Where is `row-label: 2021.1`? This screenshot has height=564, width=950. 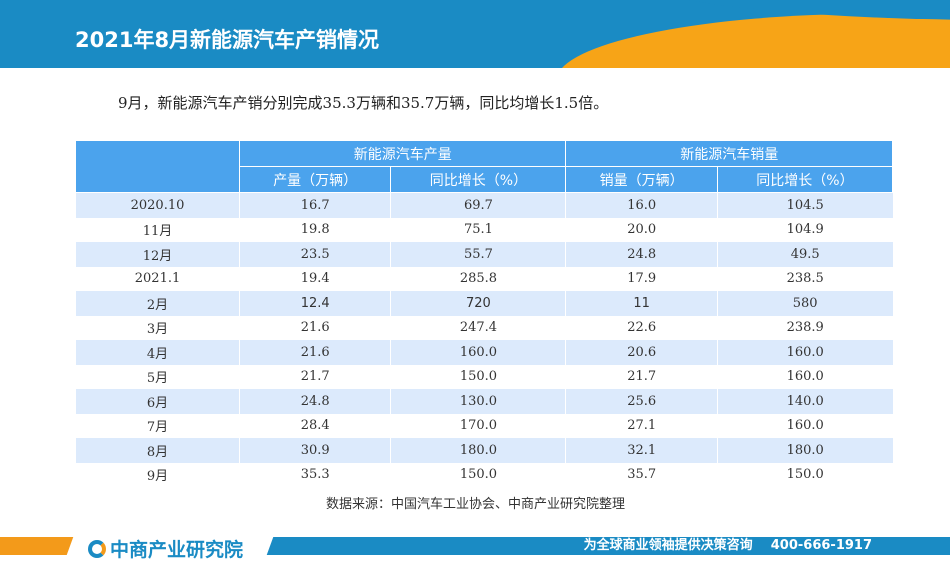 row-label: 2021.1 is located at coordinates (157, 278).